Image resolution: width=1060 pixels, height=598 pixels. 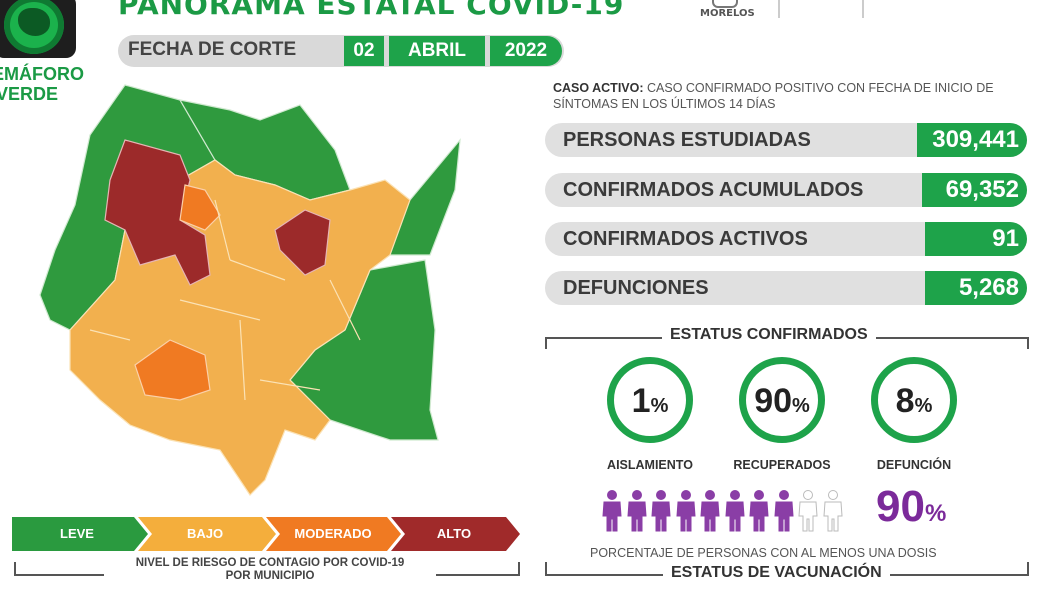 I want to click on legend-caption-bold: COVID-19, so click(x=378, y=563).